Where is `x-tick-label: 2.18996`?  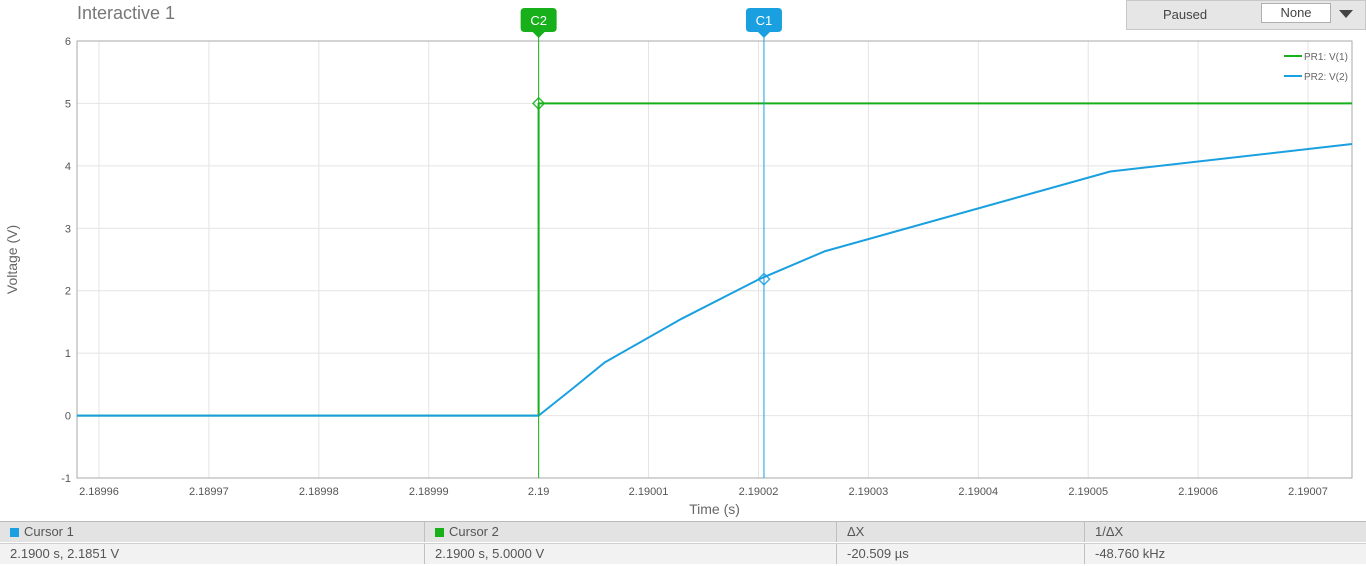
x-tick-label: 2.18996 is located at coordinates (99, 492).